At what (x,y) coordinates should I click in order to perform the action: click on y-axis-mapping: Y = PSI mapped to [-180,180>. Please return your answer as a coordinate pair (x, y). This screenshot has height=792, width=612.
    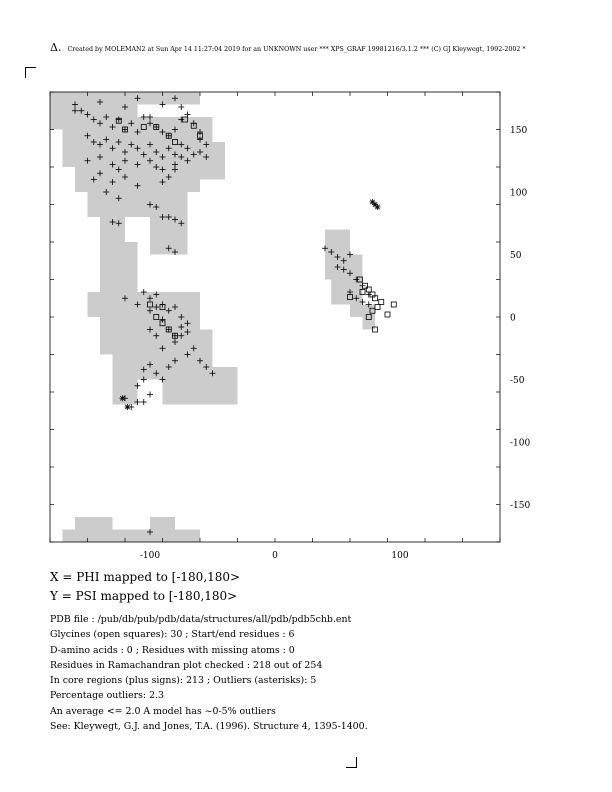
    Looking at the image, I should click on (144, 596).